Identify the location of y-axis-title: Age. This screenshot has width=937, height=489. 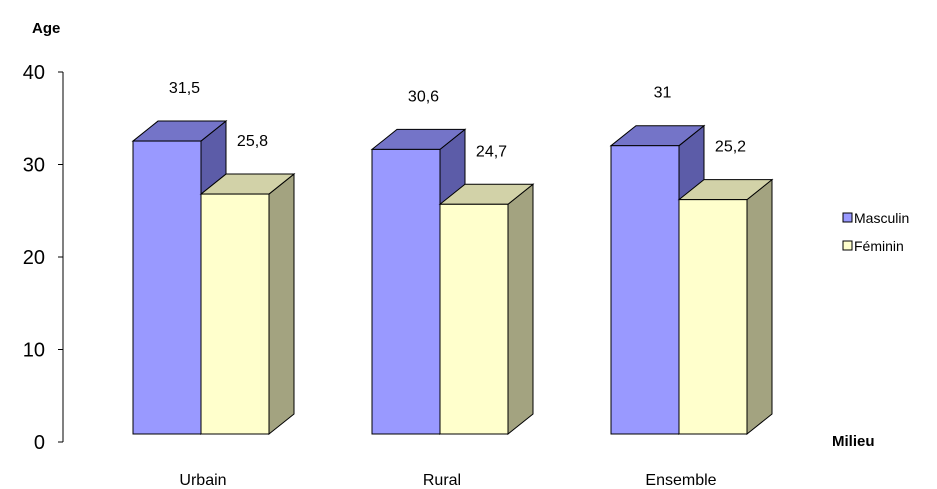
(46, 28).